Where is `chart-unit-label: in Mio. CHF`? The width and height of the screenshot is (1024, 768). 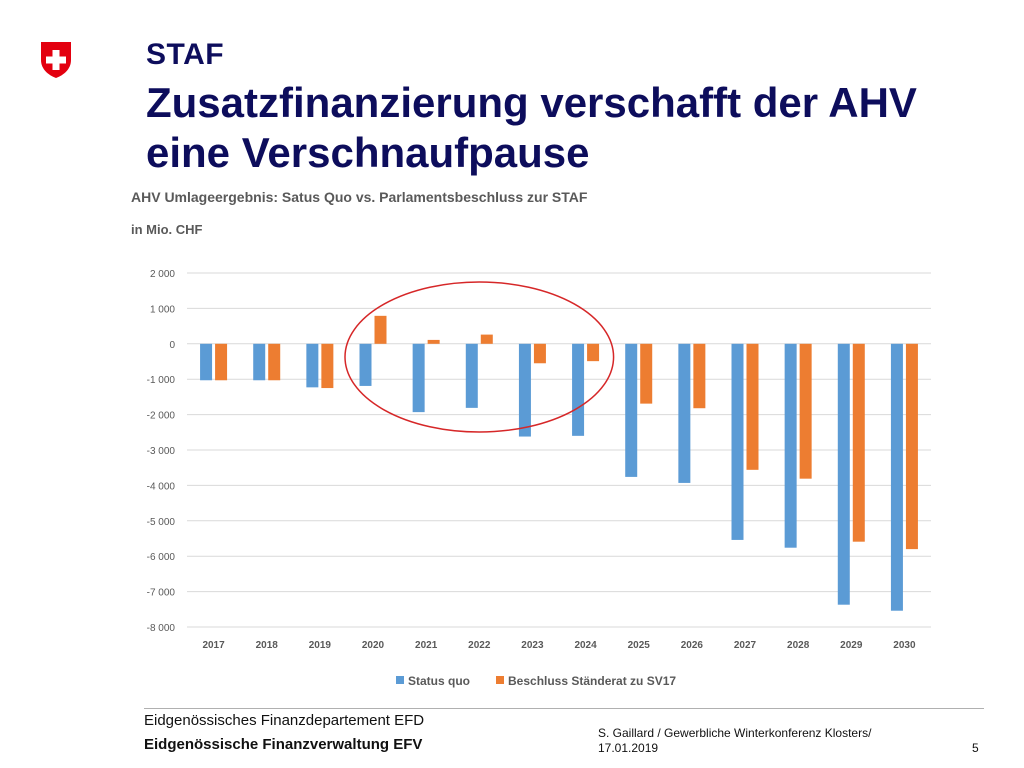
chart-unit-label: in Mio. CHF is located at coordinates (167, 229).